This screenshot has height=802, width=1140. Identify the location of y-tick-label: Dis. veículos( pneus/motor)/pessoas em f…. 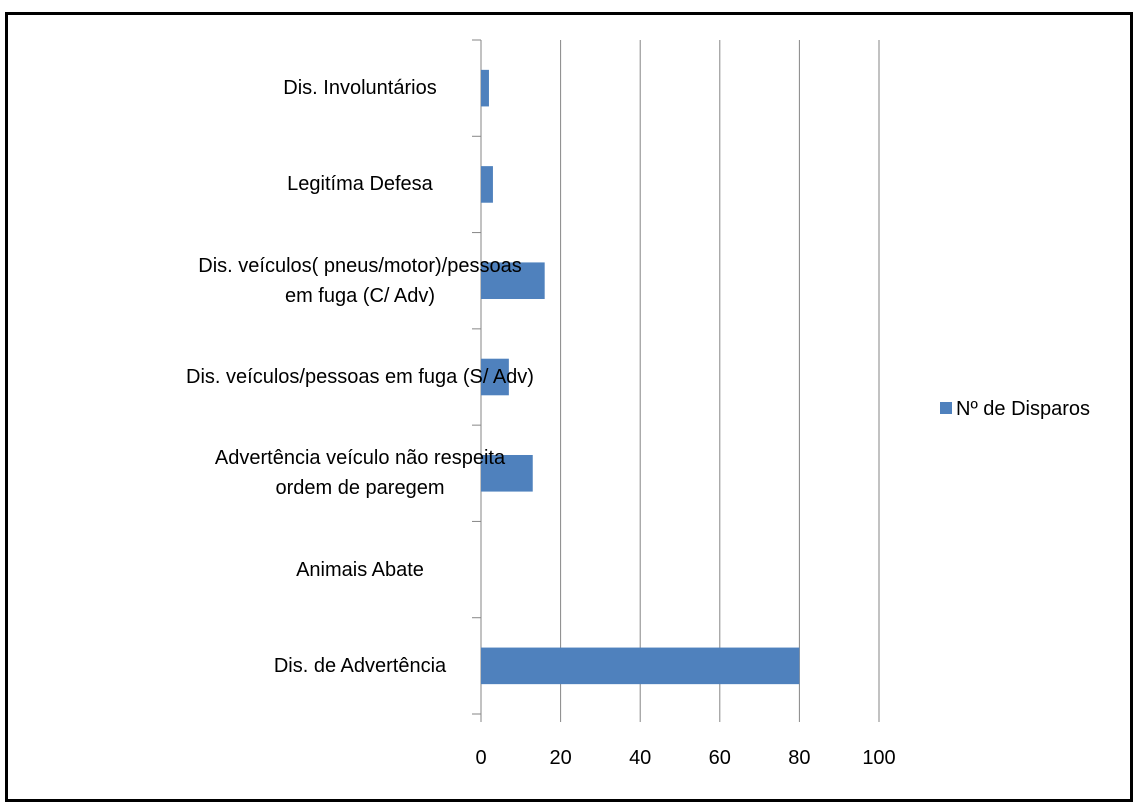
(360, 280).